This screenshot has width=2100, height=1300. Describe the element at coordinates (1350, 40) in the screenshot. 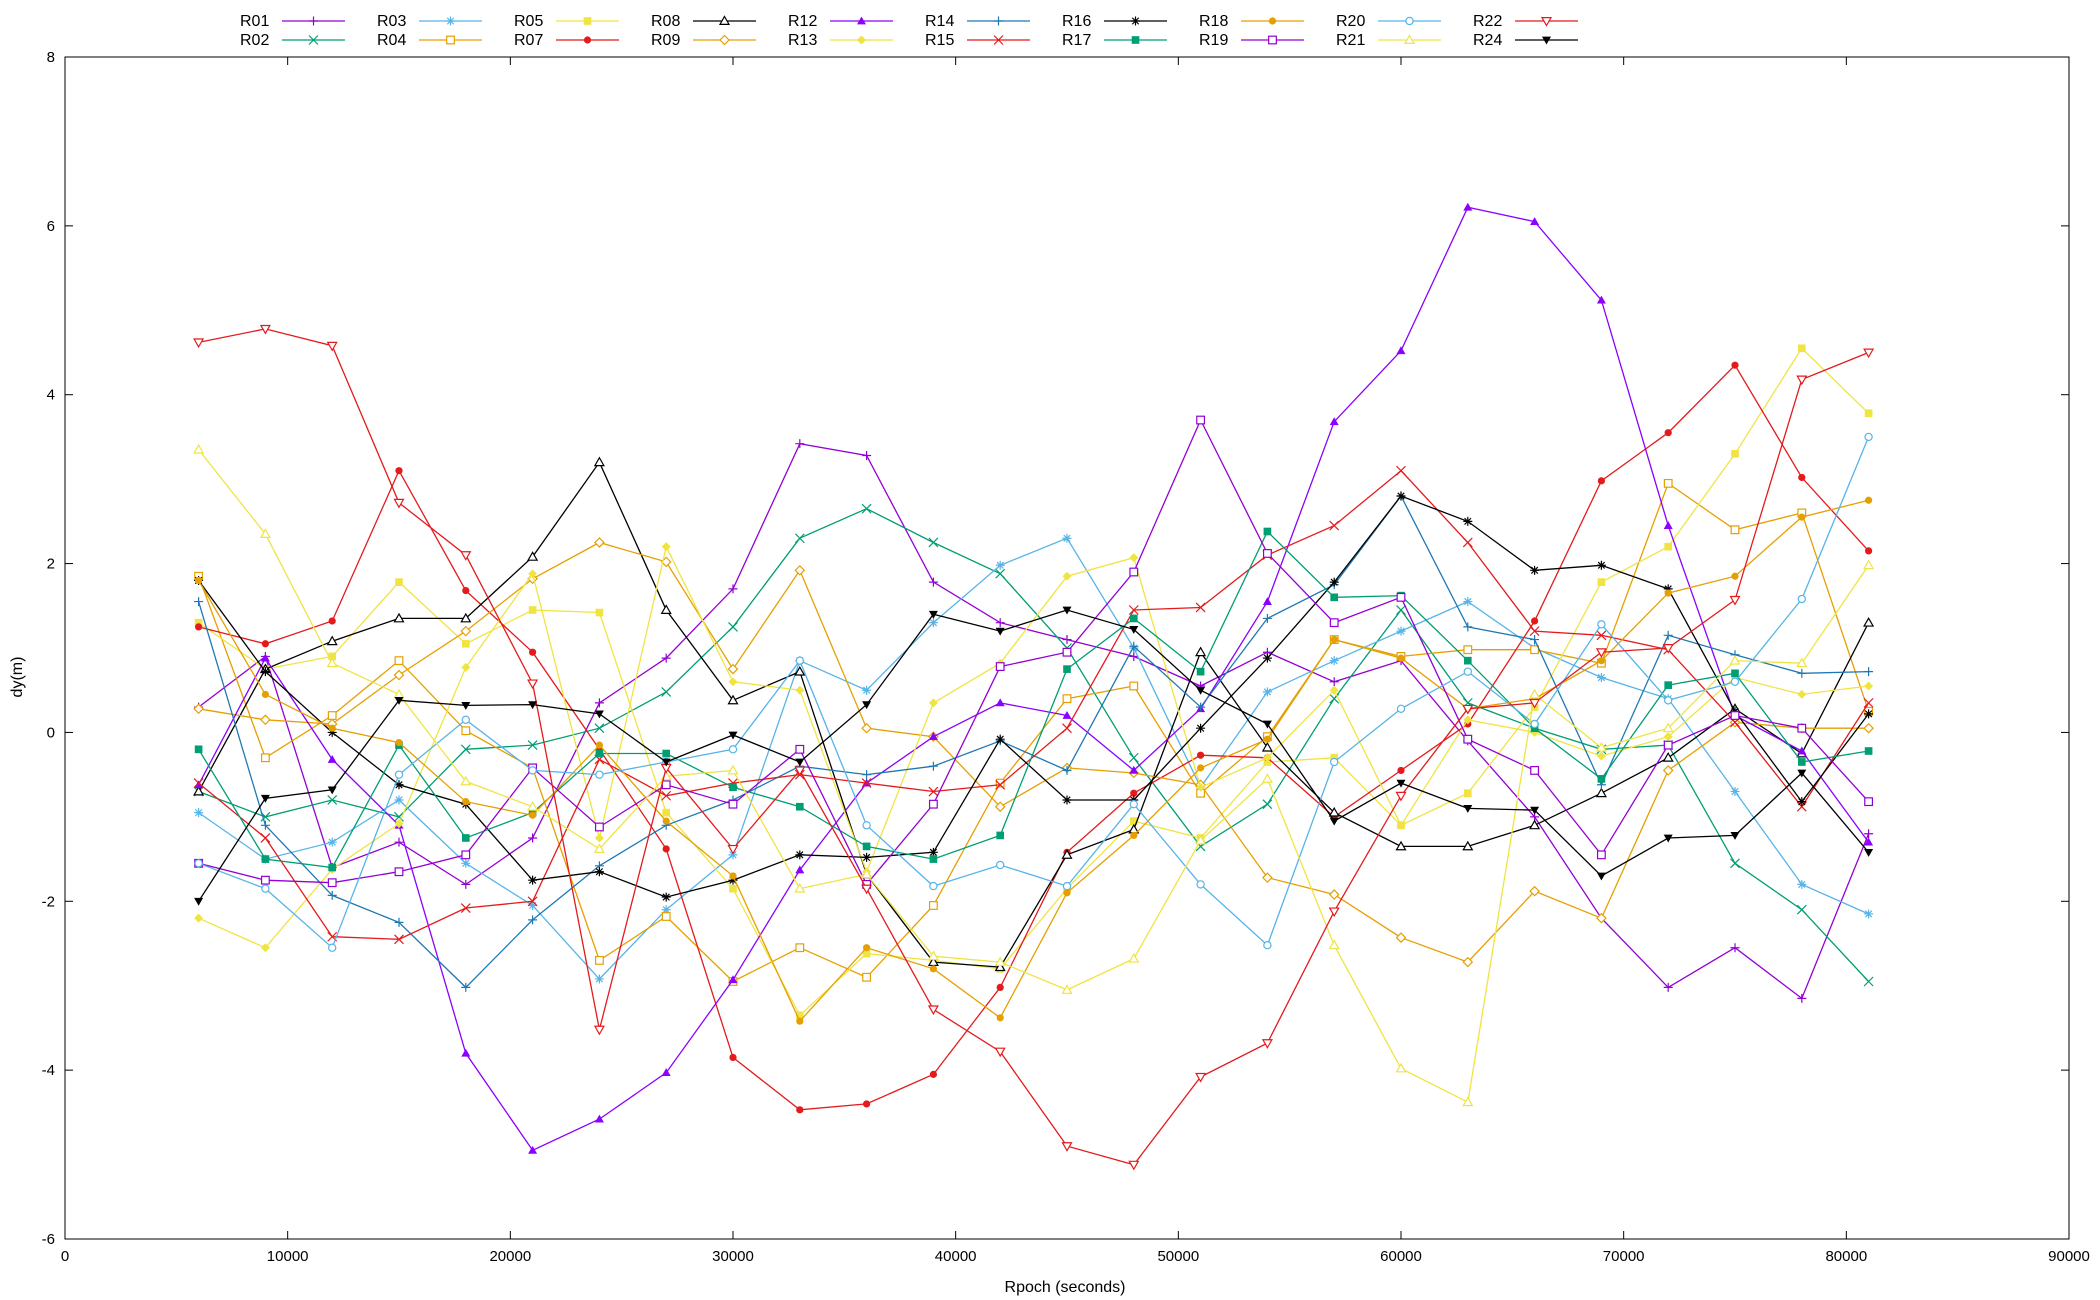

I see `legend-label: R21` at that location.